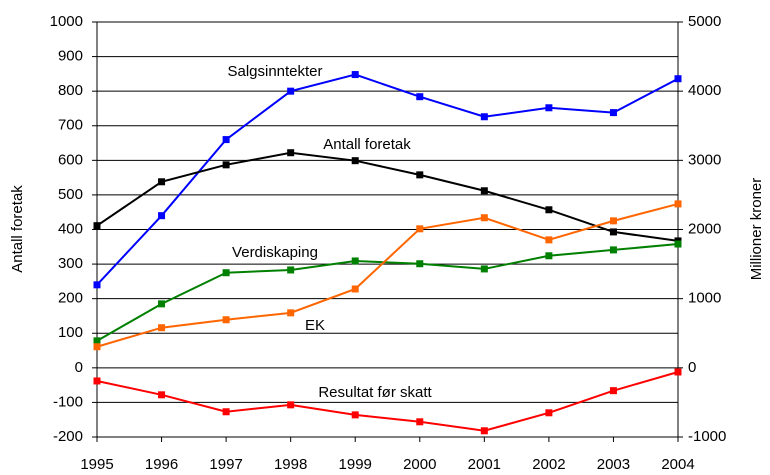 The image size is (770, 475). What do you see at coordinates (419, 464) in the screenshot?
I see `x-tick-label: 2000` at bounding box center [419, 464].